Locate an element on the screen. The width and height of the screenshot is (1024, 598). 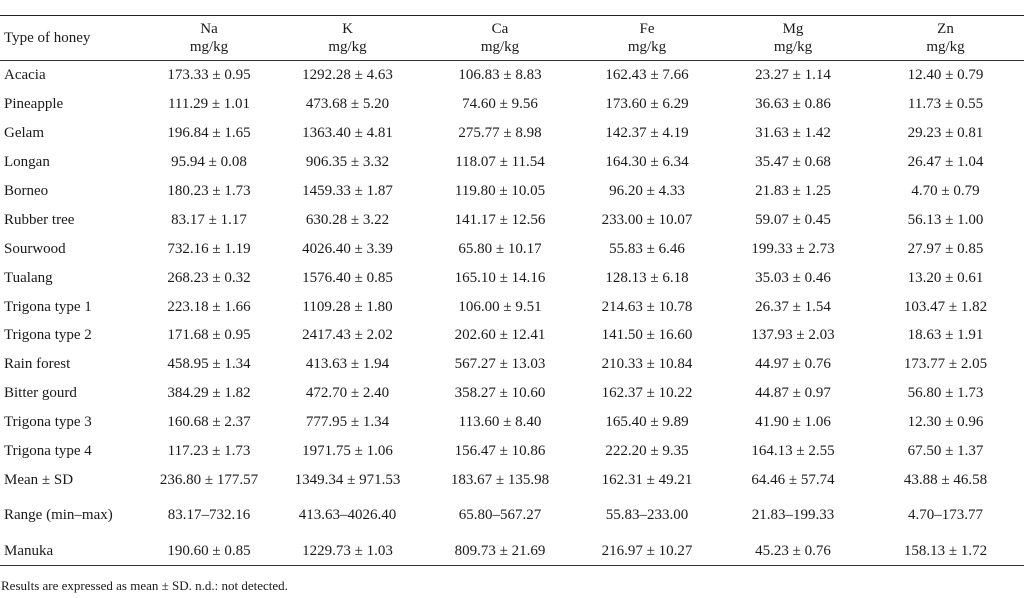
header-zn: Zn mg/kg is located at coordinates (945, 39).